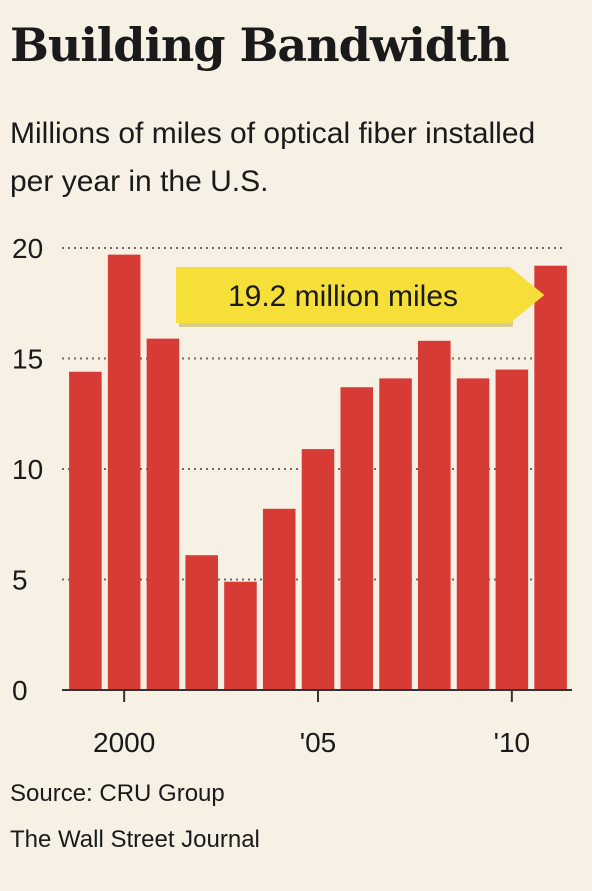 This screenshot has width=592, height=891. I want to click on chart-title: Building Bandwidth, so click(260, 45).